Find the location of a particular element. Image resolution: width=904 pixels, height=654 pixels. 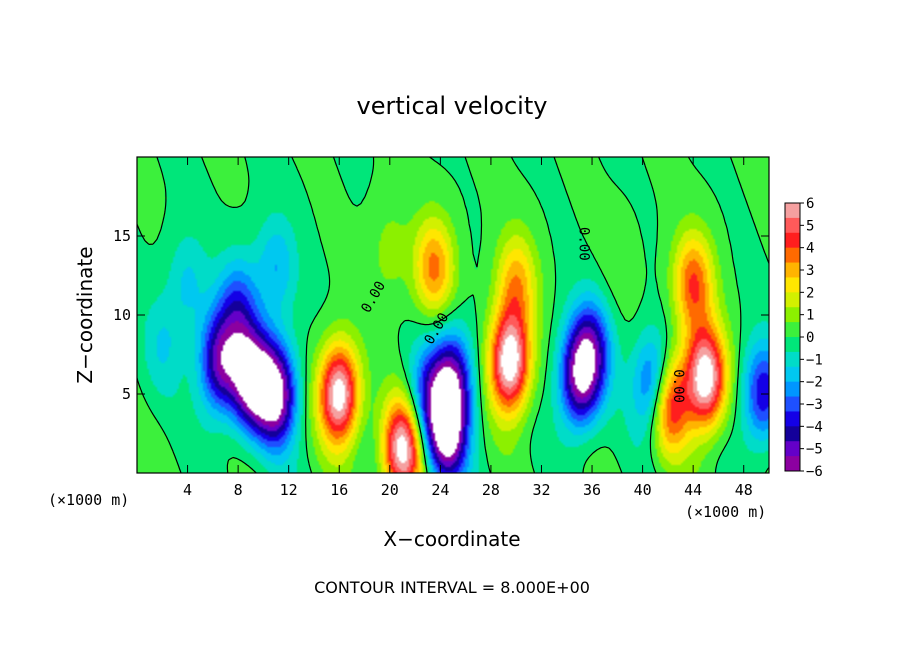

colorbar-tick-label: 4 is located at coordinates (810, 249).